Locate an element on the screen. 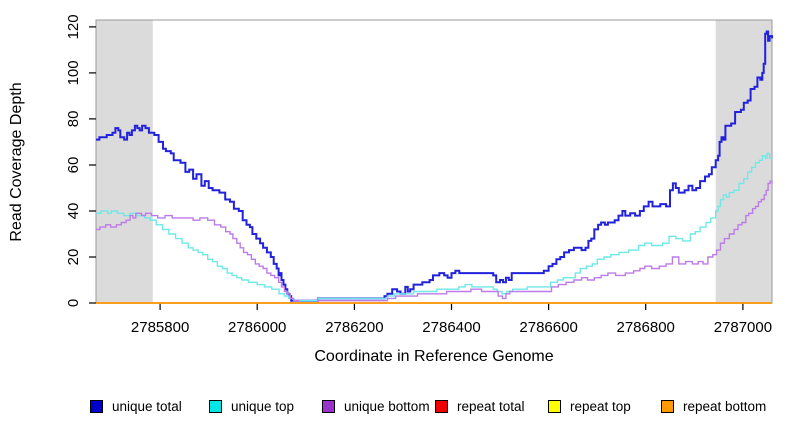 This screenshot has width=792, height=432. legend-item-repeat-bottom: repeat bottom is located at coordinates (713, 406).